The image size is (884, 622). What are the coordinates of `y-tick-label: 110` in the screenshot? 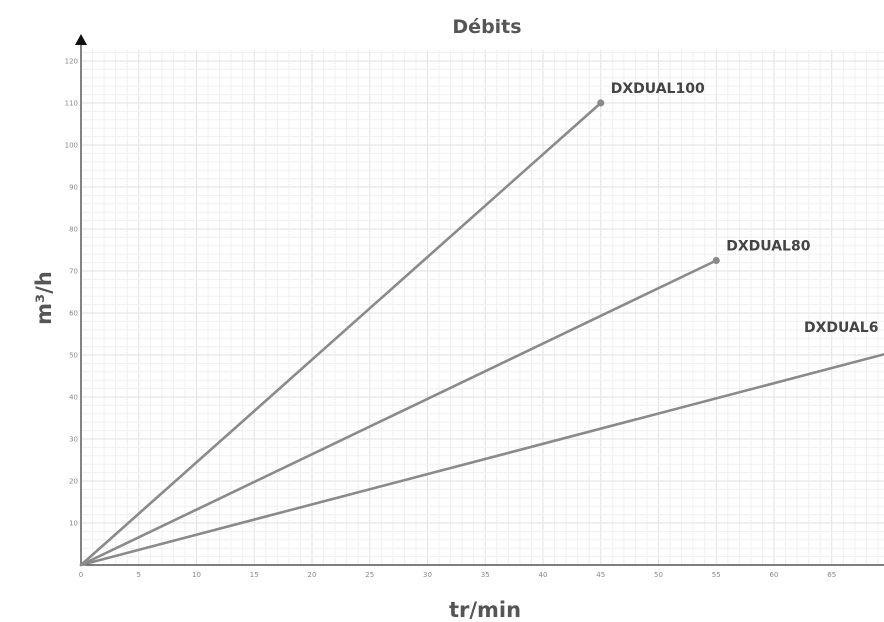 It's located at (71, 104).